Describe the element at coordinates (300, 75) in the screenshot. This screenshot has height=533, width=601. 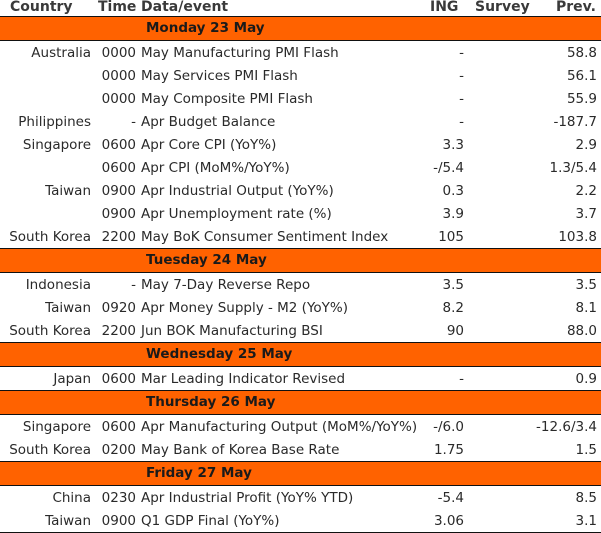
I see `calendar-row: 0000 May Services PMI Flash - 56.1` at that location.